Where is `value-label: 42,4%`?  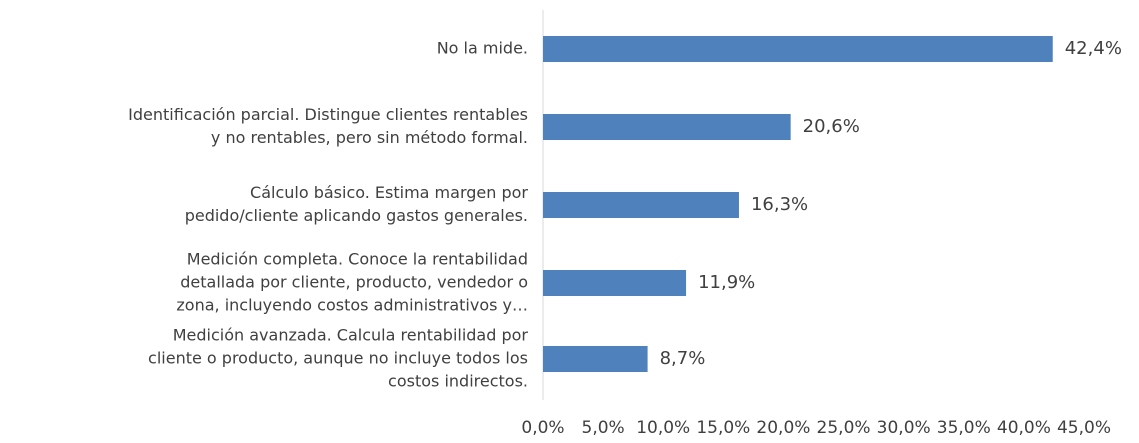 value-label: 42,4% is located at coordinates (1093, 48).